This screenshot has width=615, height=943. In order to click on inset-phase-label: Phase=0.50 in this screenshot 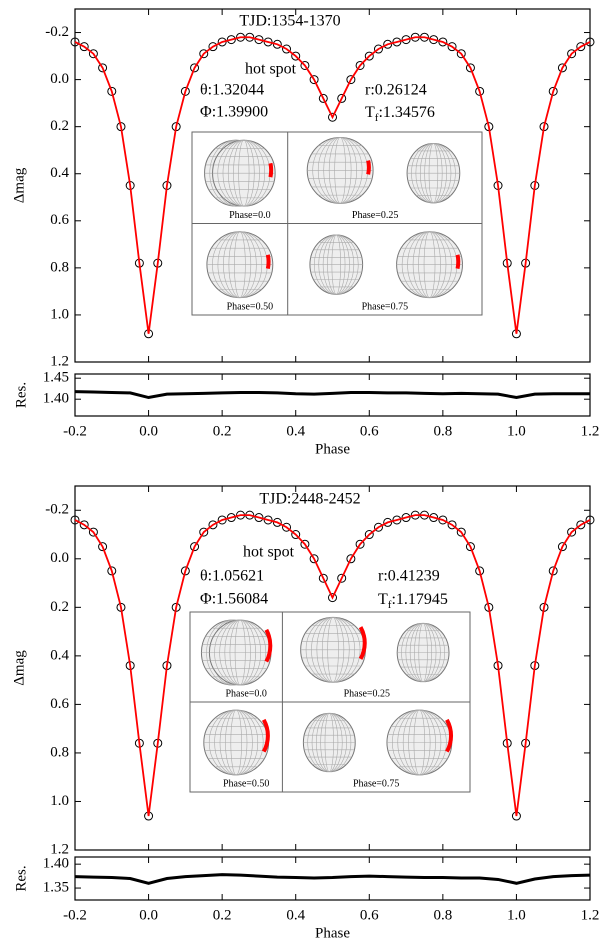, I will do `click(246, 783)`.